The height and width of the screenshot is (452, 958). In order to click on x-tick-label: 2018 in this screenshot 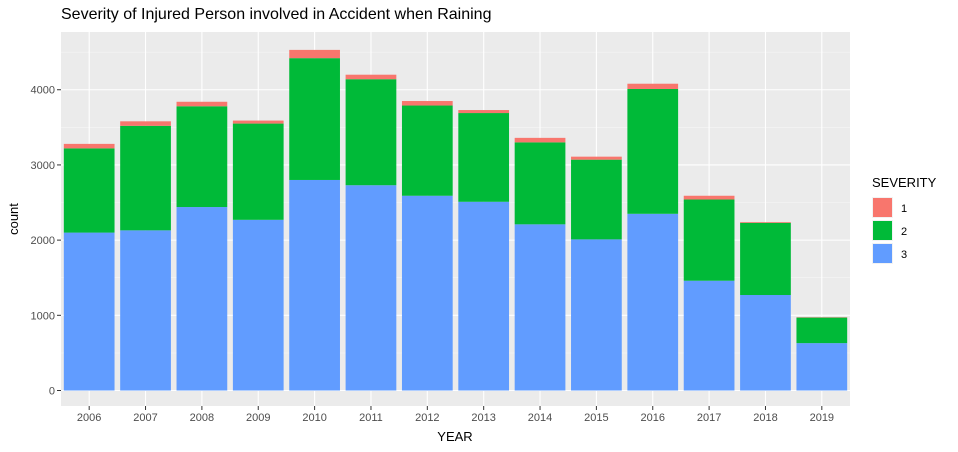, I will do `click(765, 418)`.